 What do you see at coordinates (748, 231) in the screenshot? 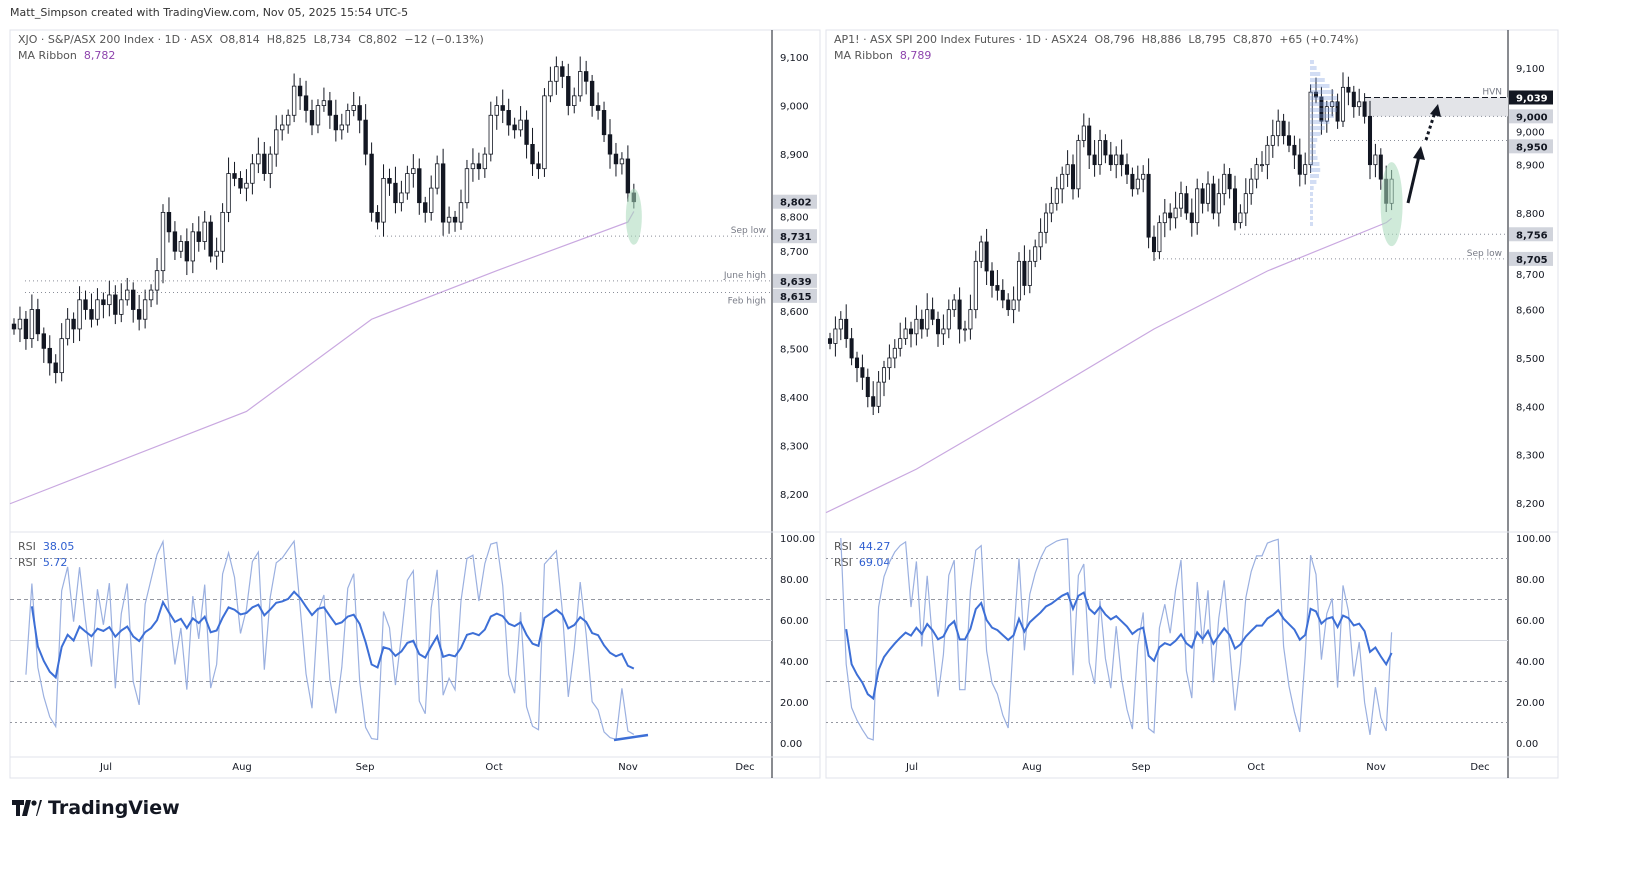
I see `level-label: Sep low` at bounding box center [748, 231].